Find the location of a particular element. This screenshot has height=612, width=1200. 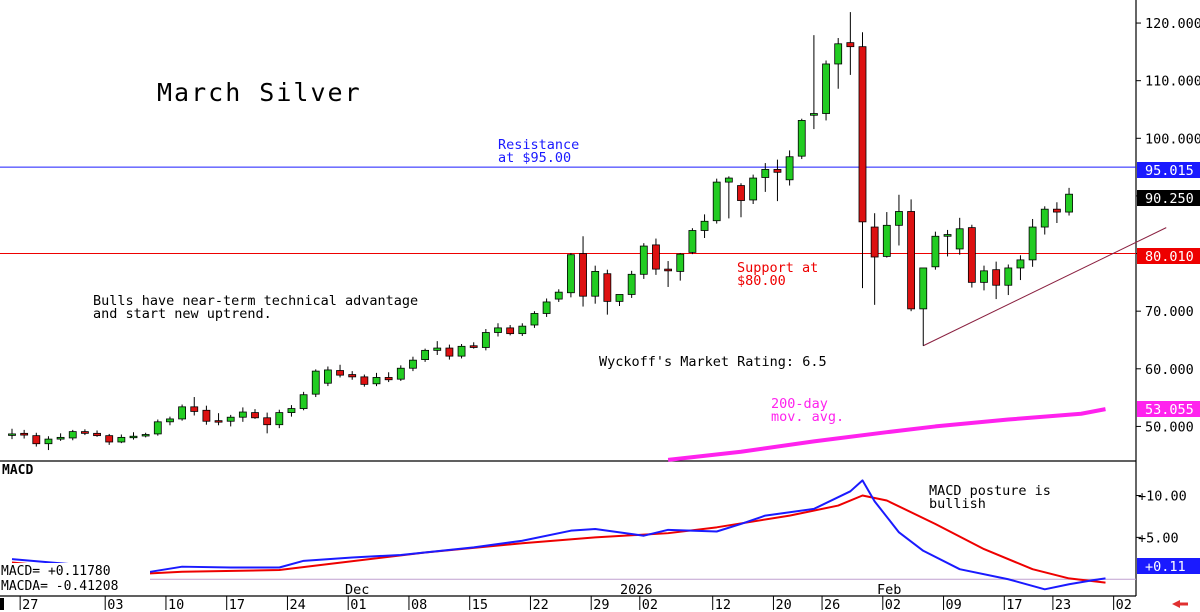

resistance-label-line1: Resistance is located at coordinates (538, 145).